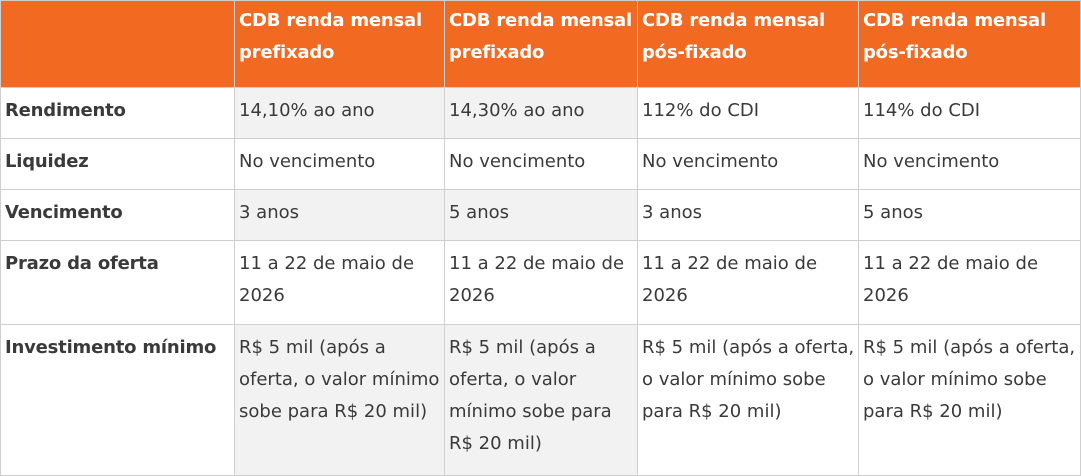 This screenshot has width=1081, height=476. Describe the element at coordinates (117, 282) in the screenshot. I see `row-label: Prazo da oferta` at that location.